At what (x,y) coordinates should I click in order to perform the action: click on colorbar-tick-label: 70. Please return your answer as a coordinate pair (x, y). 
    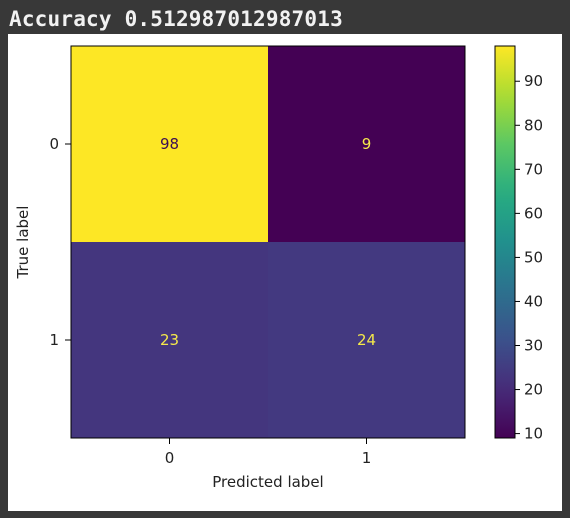
    Looking at the image, I should click on (533, 169).